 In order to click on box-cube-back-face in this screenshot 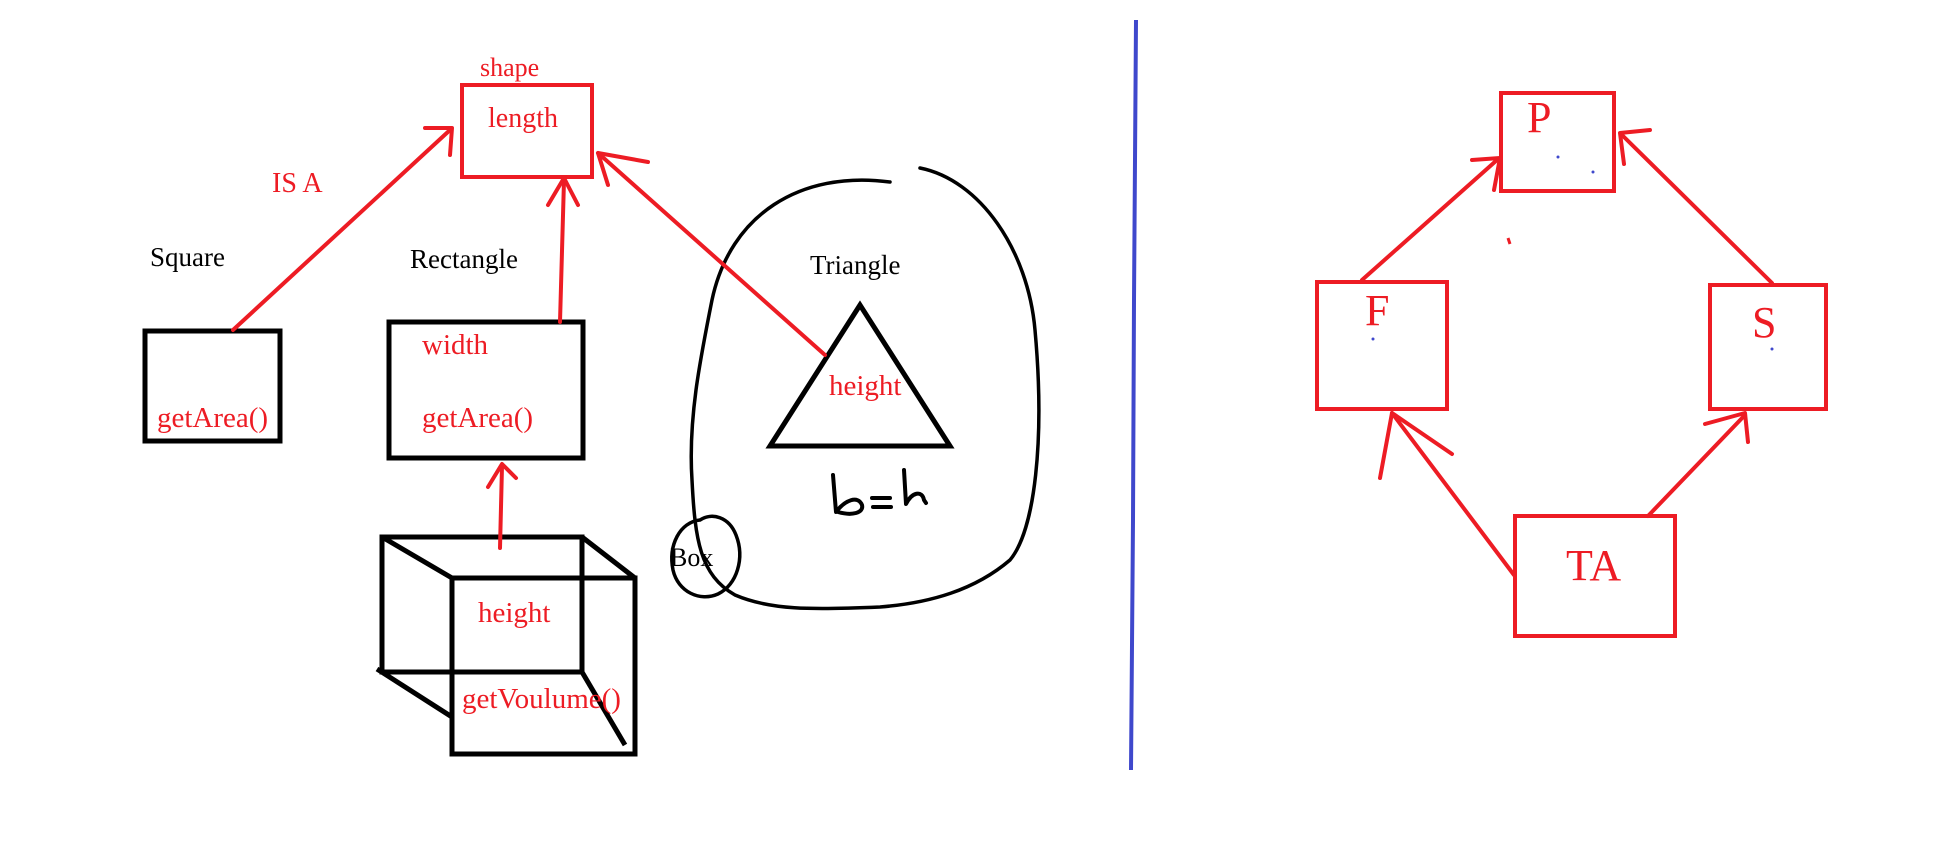, I will do `click(482, 604)`.